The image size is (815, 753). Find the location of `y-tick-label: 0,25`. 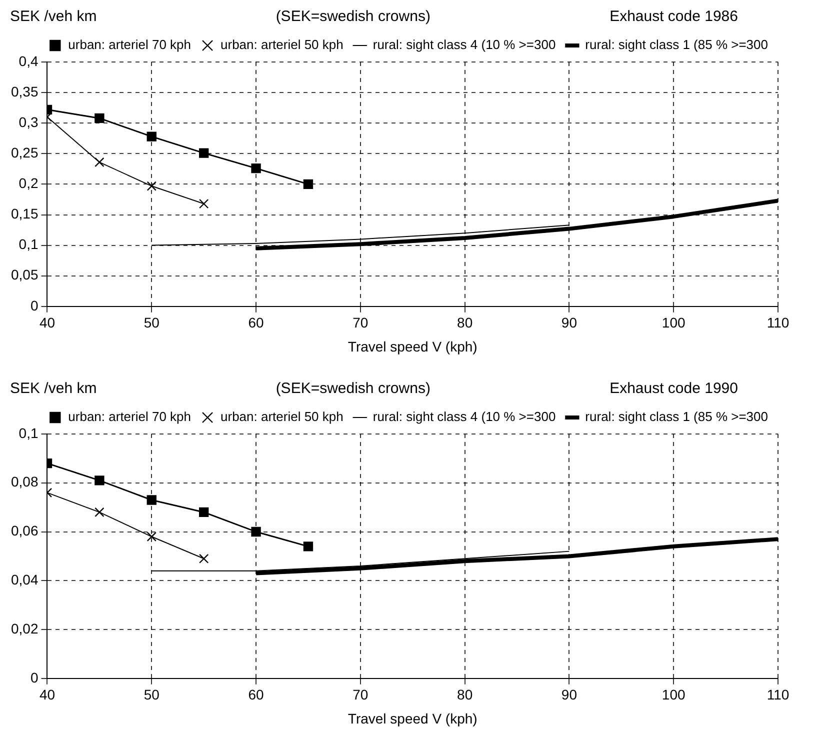

y-tick-label: 0,25 is located at coordinates (24, 152).